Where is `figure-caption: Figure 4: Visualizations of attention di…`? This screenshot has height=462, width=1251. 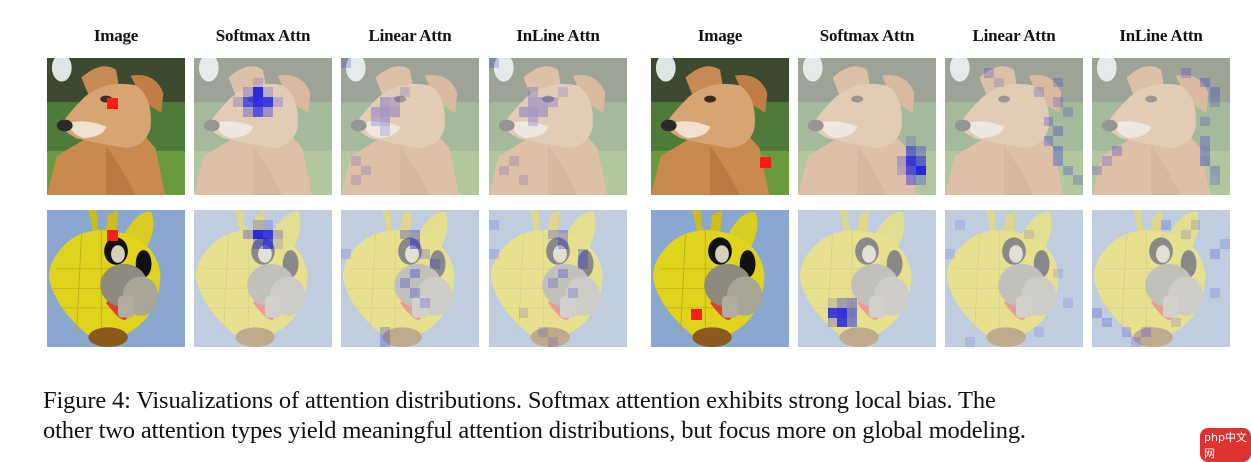
figure-caption: Figure 4: Visualizations of attention di… is located at coordinates (643, 416).